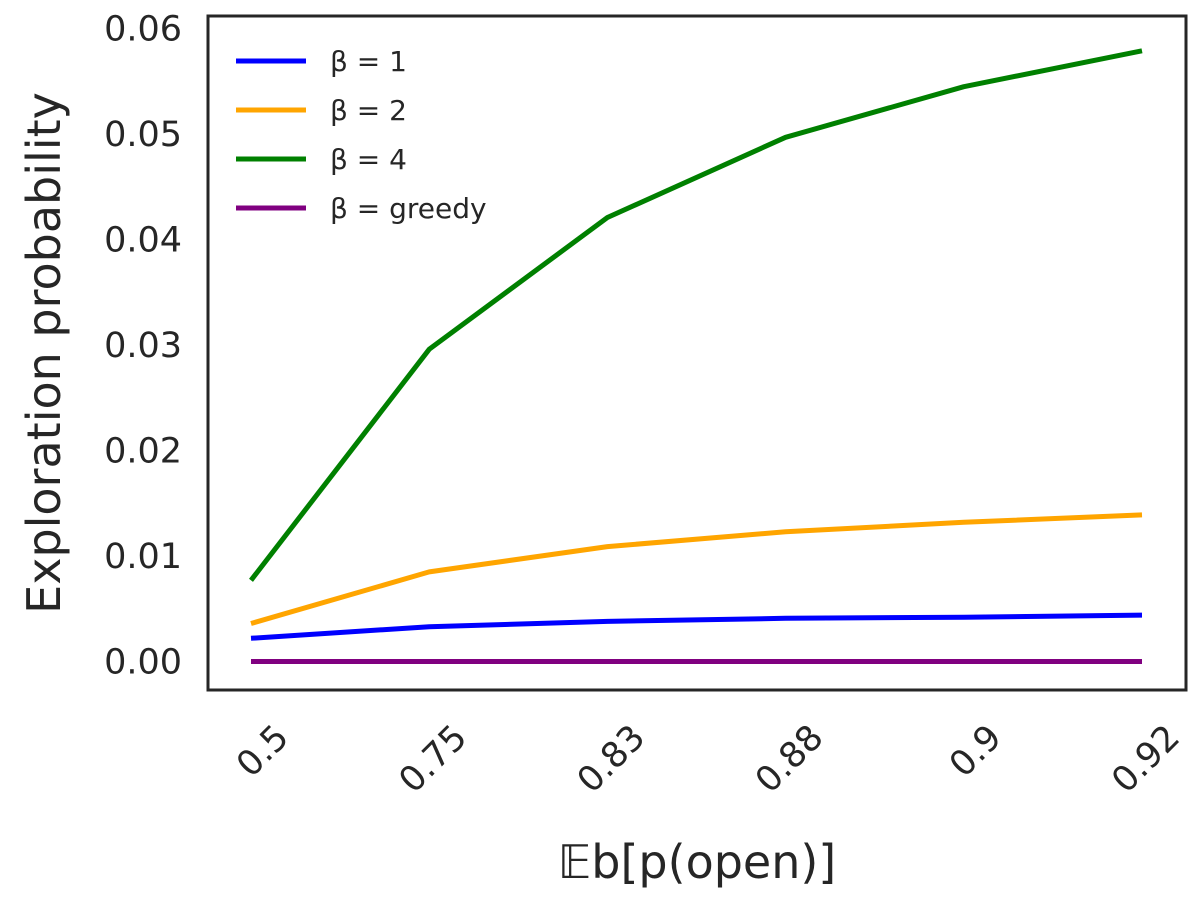 The width and height of the screenshot is (1200, 900). Describe the element at coordinates (143, 30) in the screenshot. I see `y-tick-label: 0.06` at that location.